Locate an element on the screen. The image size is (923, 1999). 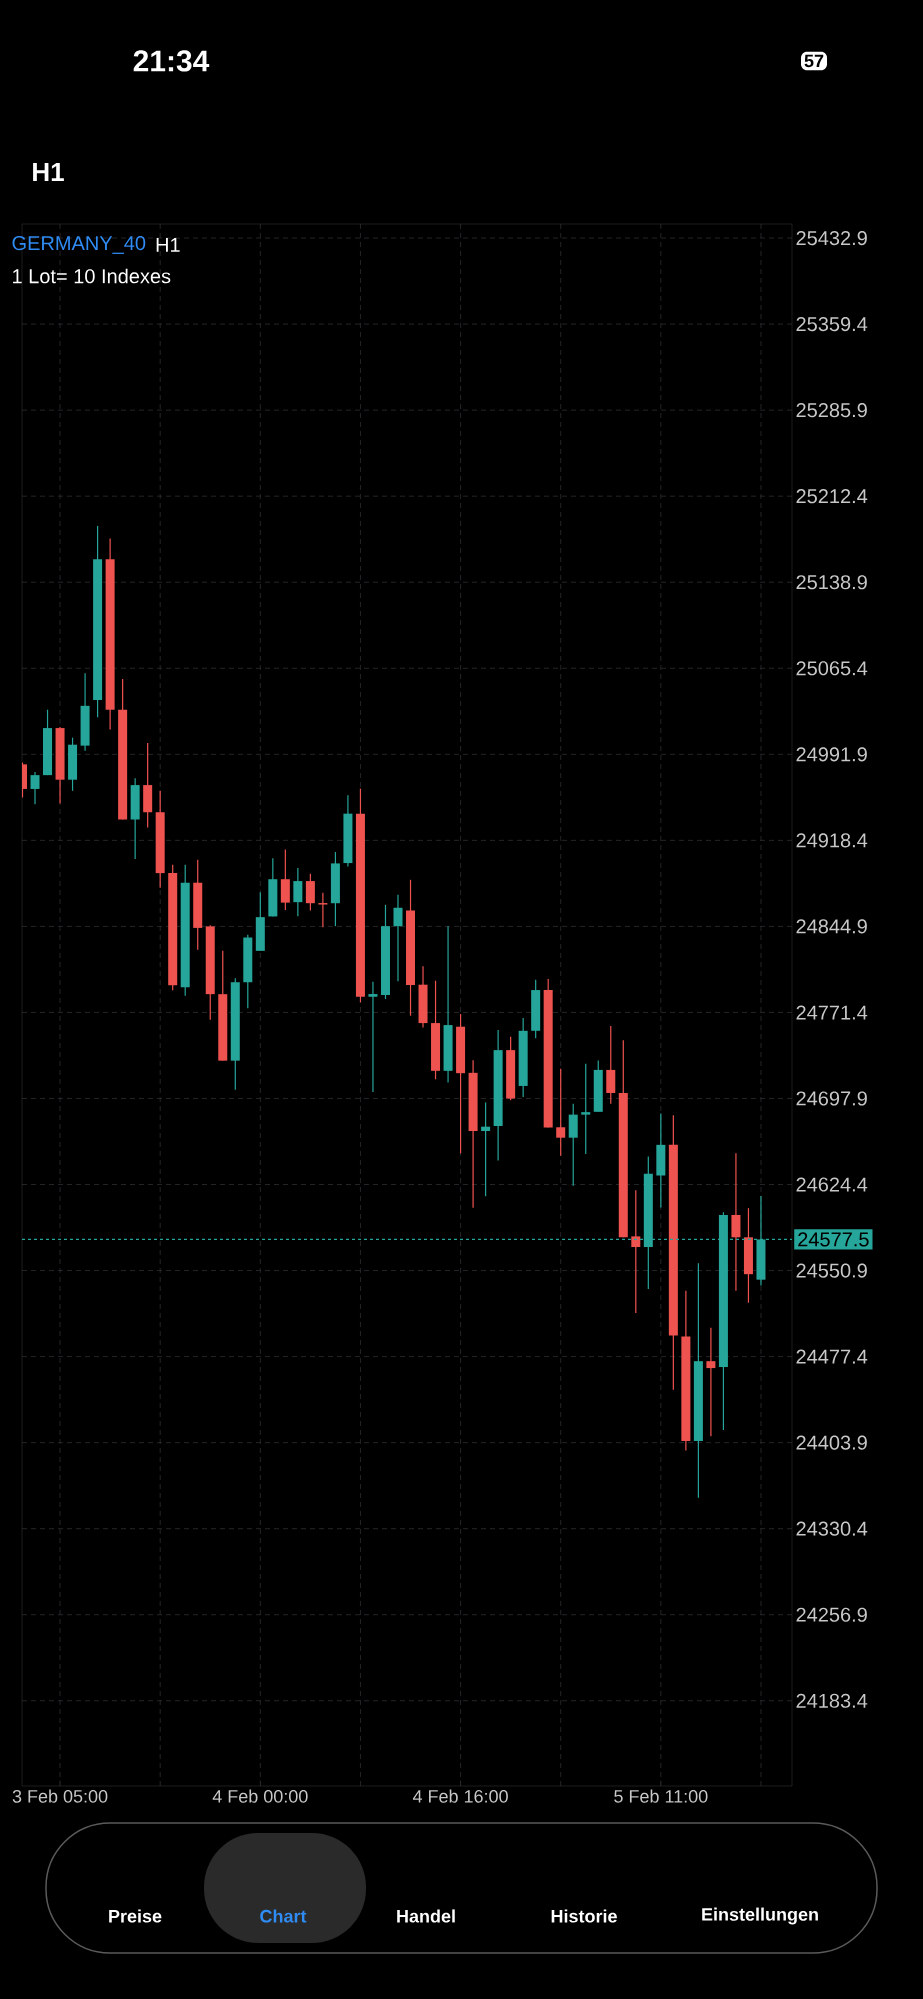
text: Historie is located at coordinates (584, 1916).